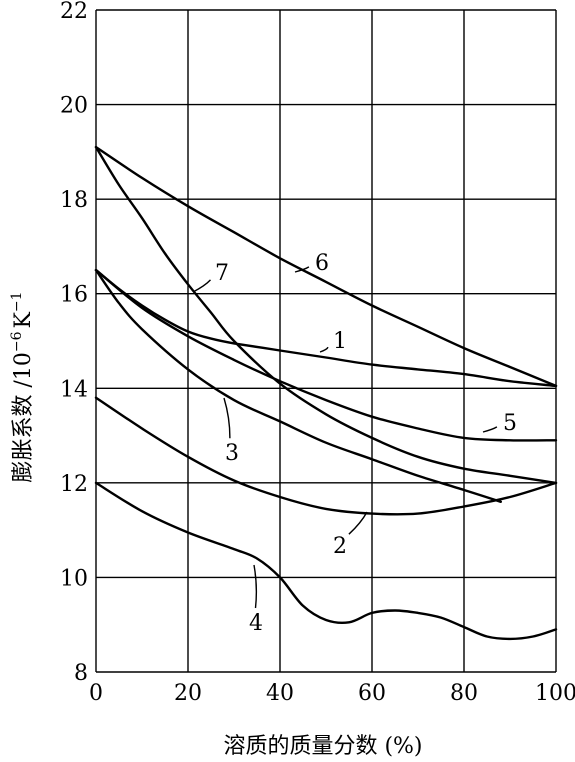  I want to click on y-axis-title: 膨胀系数 /10−6 K−1, so click(22, 386).